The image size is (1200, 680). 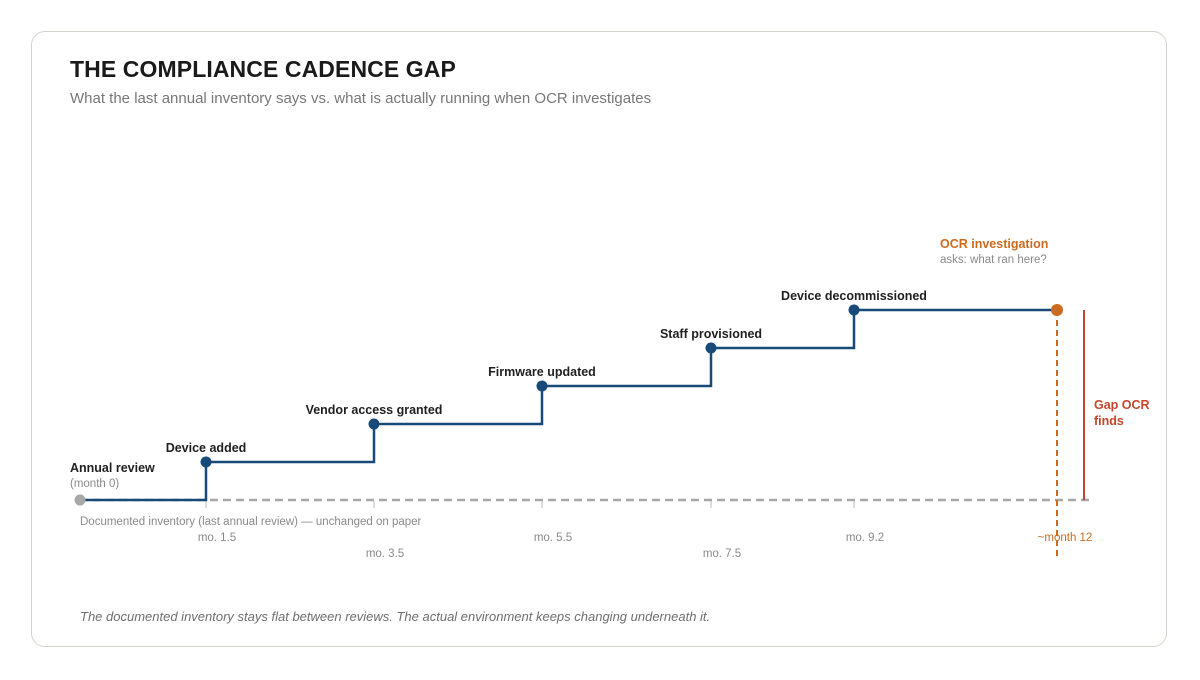 What do you see at coordinates (112, 468) in the screenshot?
I see `annual-review-label: Annual review` at bounding box center [112, 468].